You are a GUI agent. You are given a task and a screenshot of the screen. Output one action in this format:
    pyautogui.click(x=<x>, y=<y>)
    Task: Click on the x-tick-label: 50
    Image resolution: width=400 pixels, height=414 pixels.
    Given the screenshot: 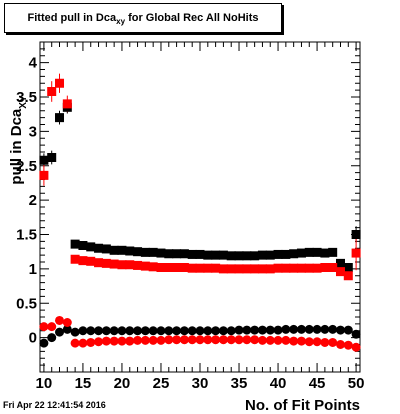 What is the action you would take?
    pyautogui.click(x=356, y=383)
    